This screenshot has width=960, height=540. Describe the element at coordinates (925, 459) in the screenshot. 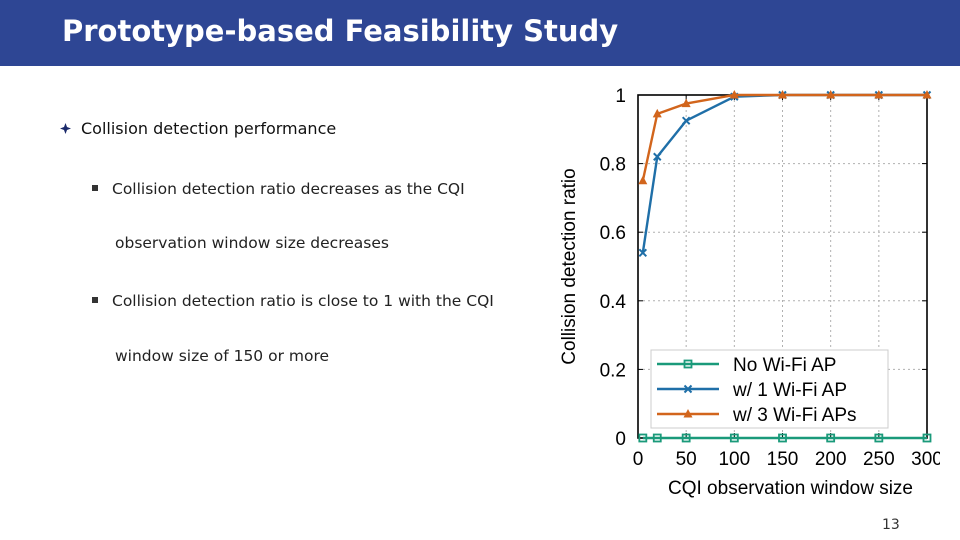

I see `x-tick-label: 300` at that location.